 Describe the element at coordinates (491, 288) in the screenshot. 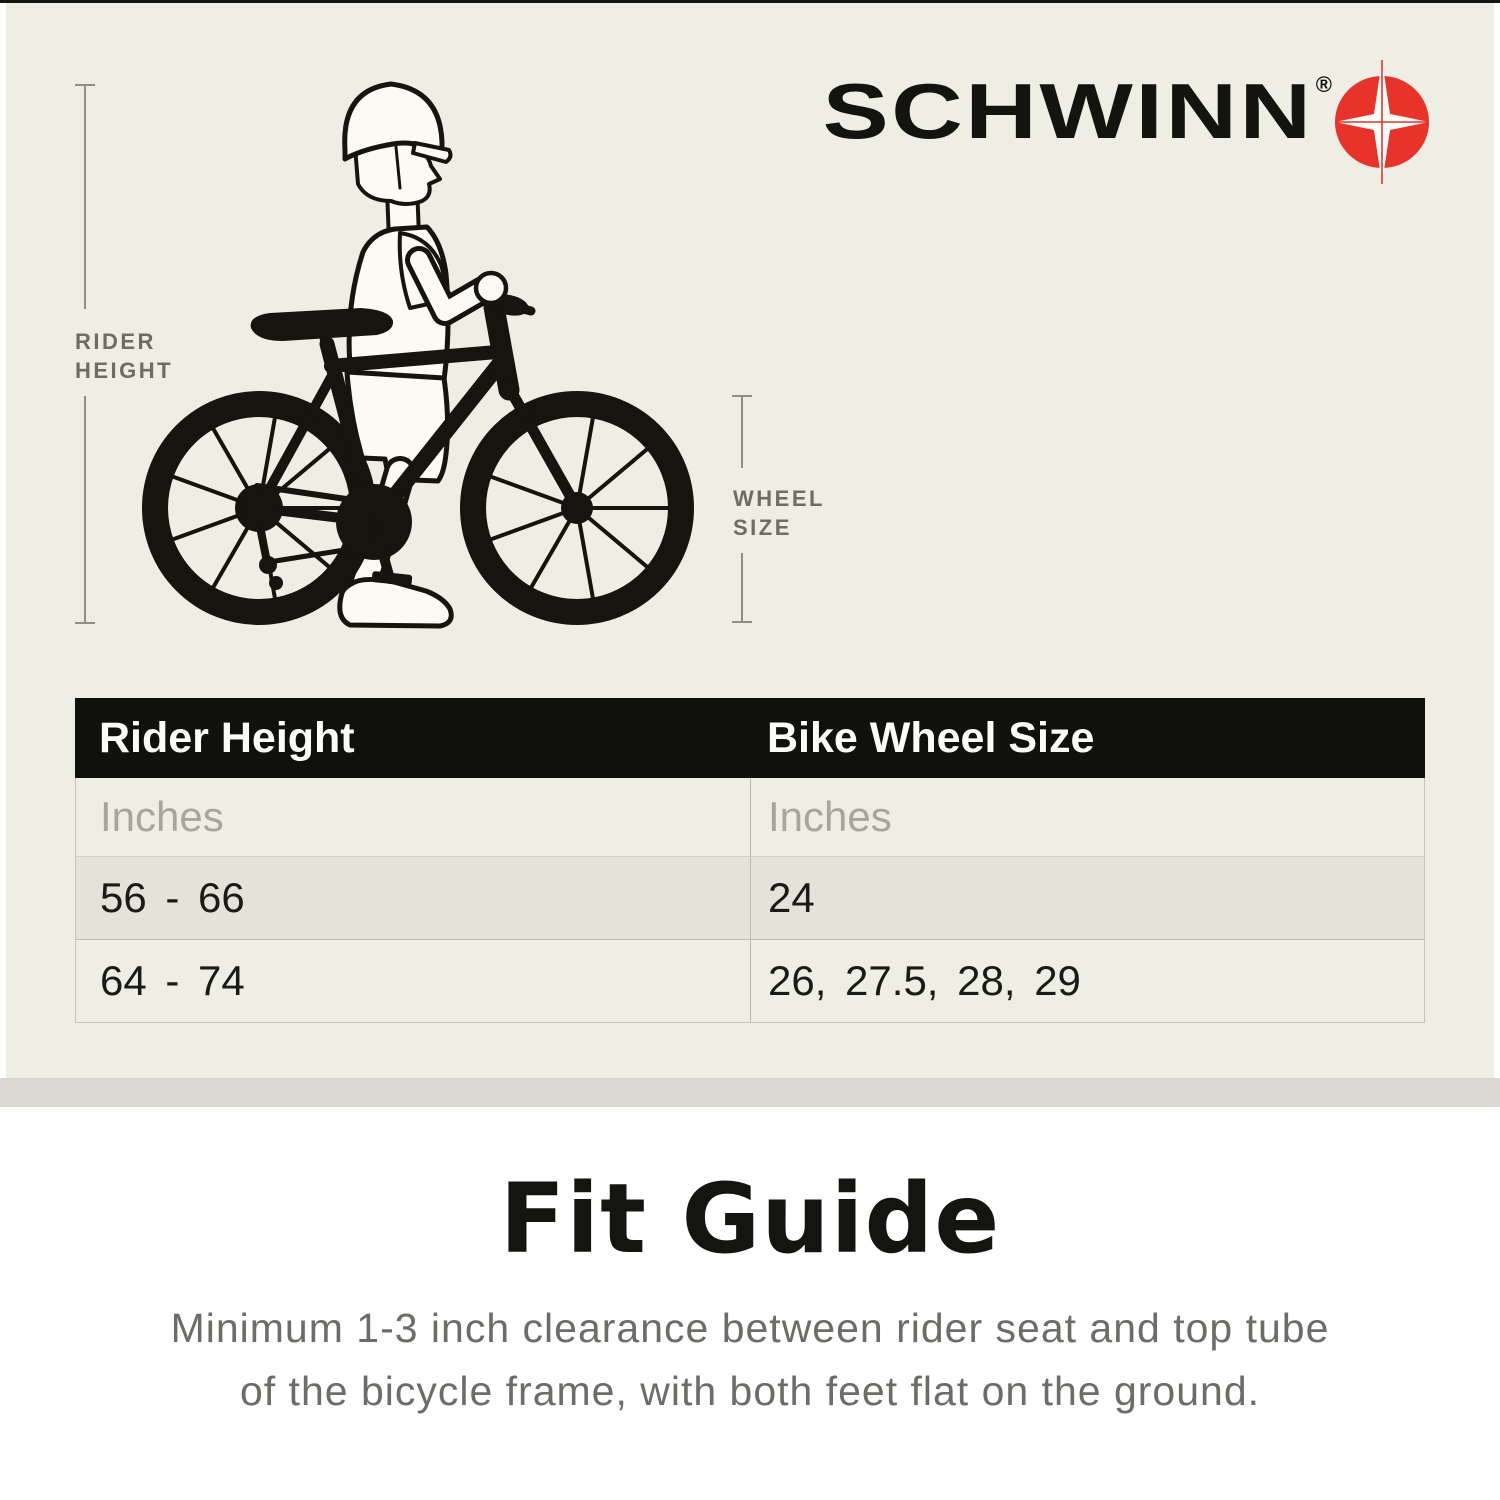

I see `rider-hand` at that location.